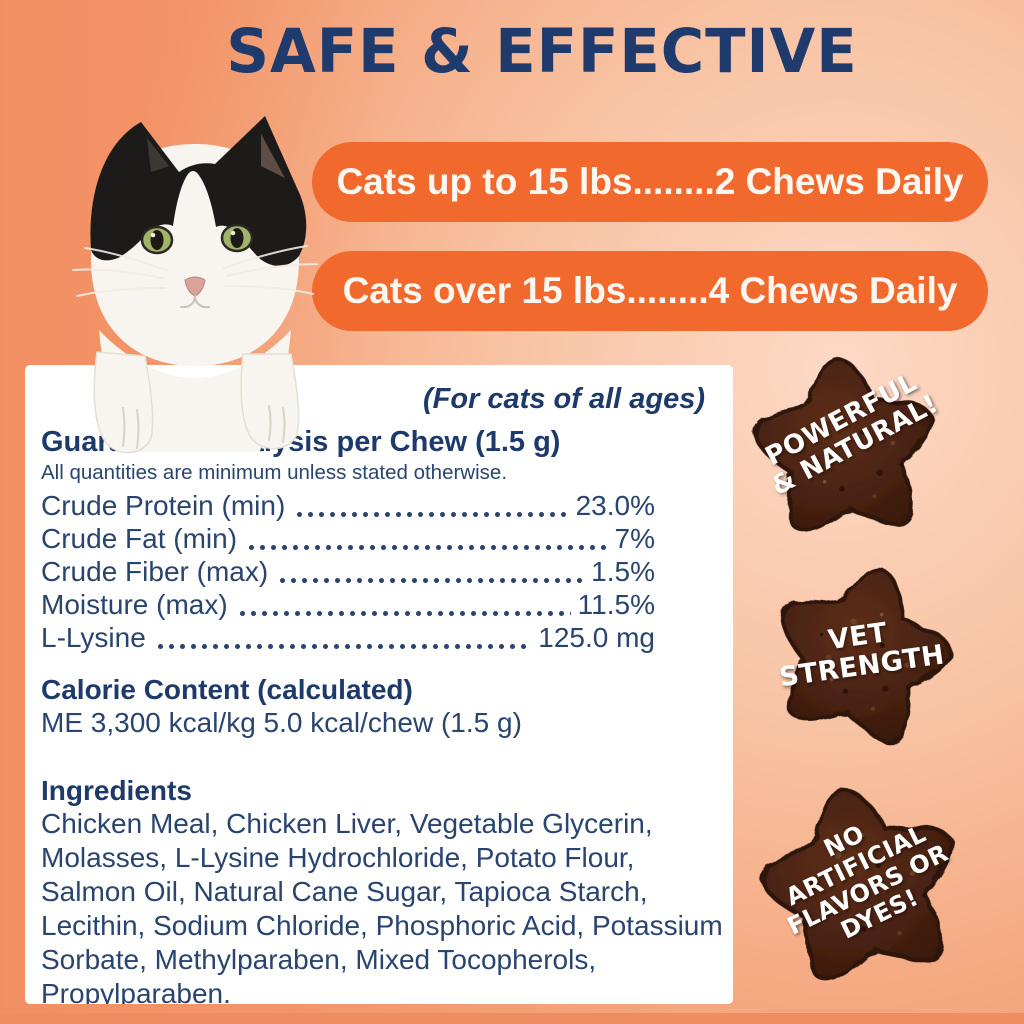  Describe the element at coordinates (195, 271) in the screenshot. I see `cat-whiskers` at that location.